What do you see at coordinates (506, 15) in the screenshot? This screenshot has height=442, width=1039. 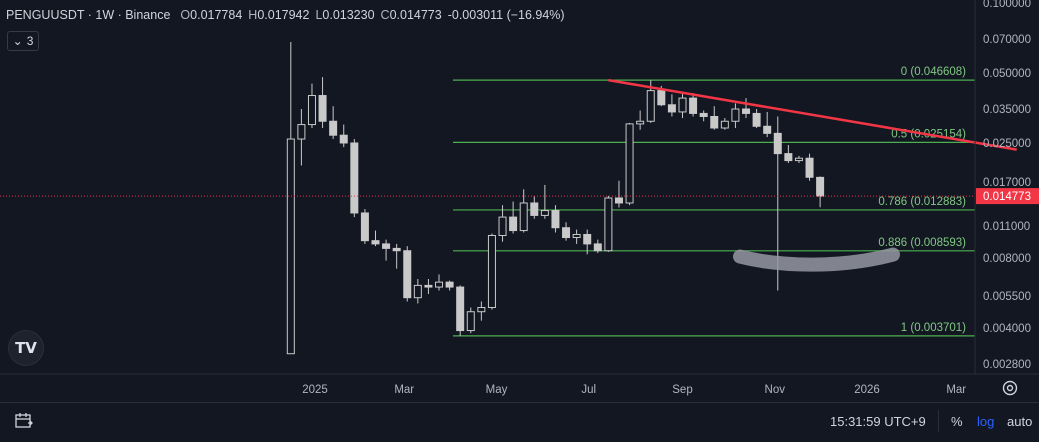 I see `change-value: -0.003011 (−16.94%)` at bounding box center [506, 15].